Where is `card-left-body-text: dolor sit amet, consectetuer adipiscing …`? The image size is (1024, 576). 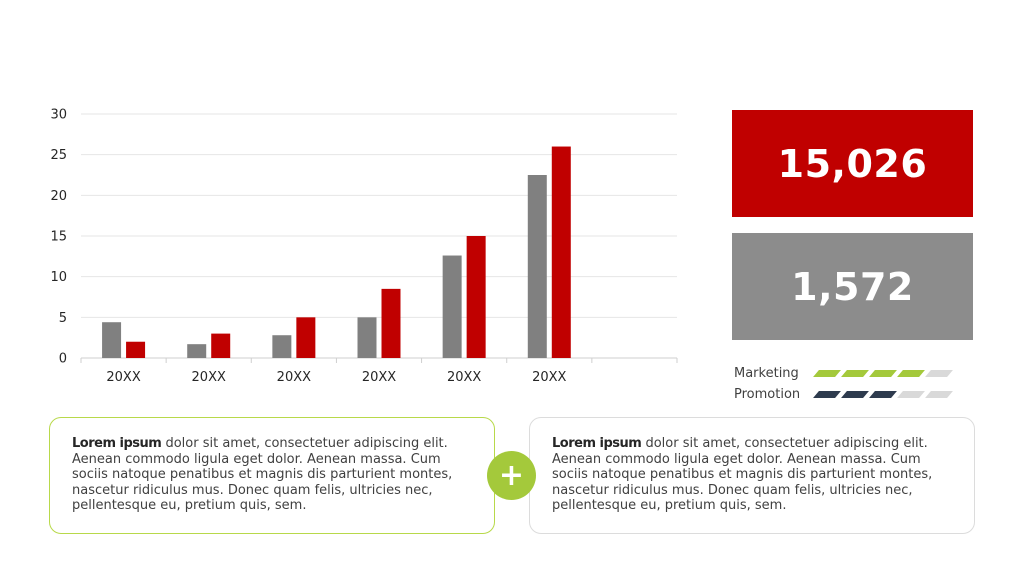 card-left-body-text: dolor sit amet, consectetuer adipiscing … is located at coordinates (262, 474).